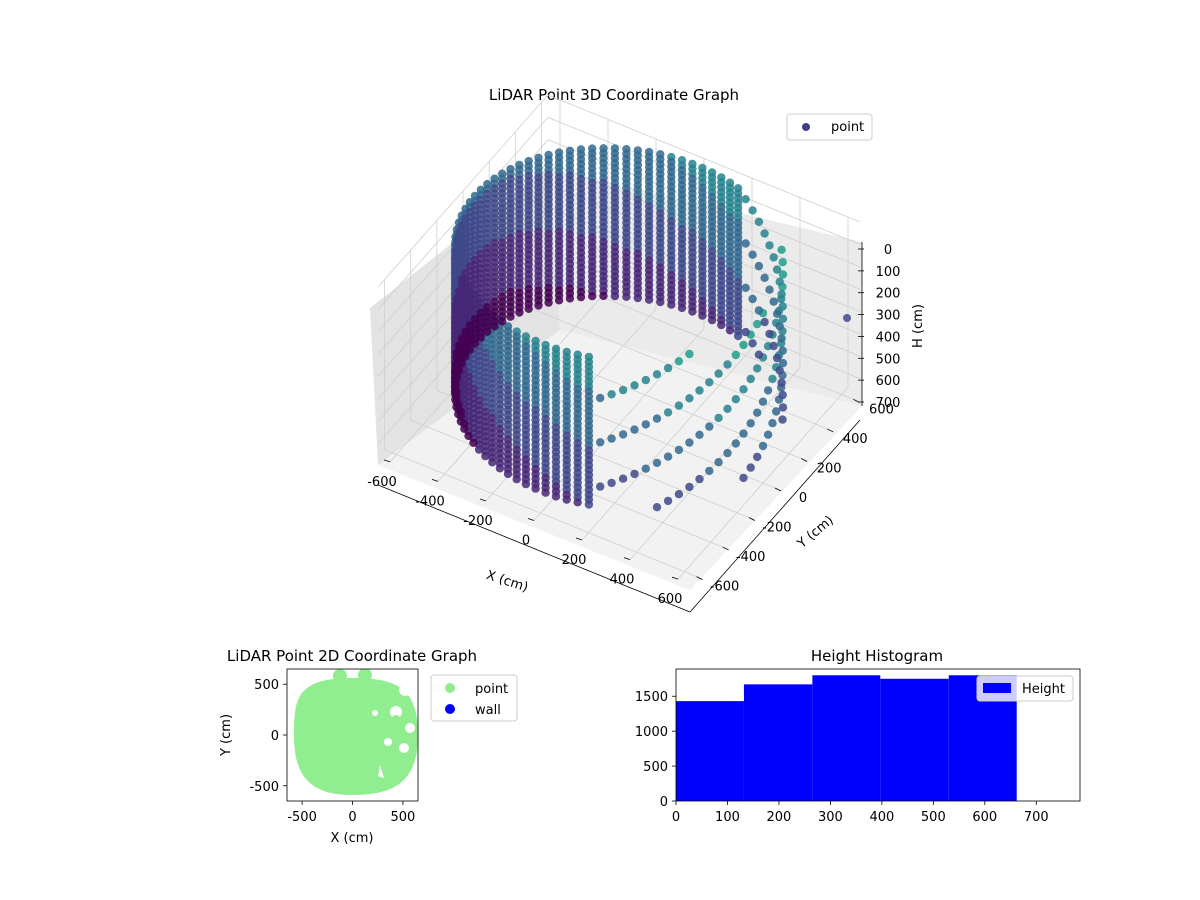 The image size is (1200, 900). Describe the element at coordinates (264, 787) in the screenshot. I see `y-tick-label-2d: -500` at that location.